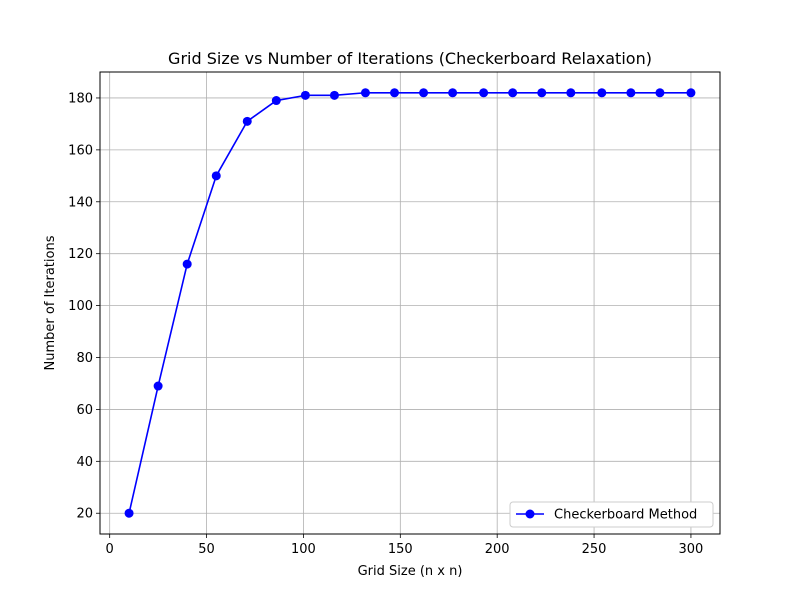  I want to click on legend-label: Checkerboard Method, so click(625, 515).